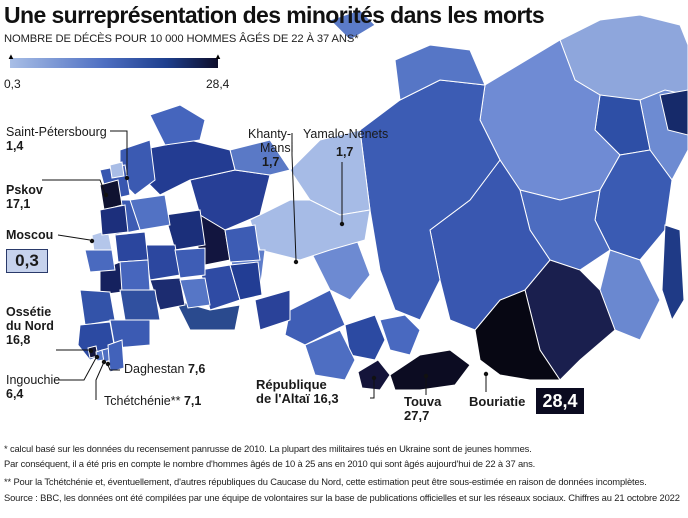 The width and height of the screenshot is (688, 518). I want to click on region-novosibirsk, so click(315, 317).